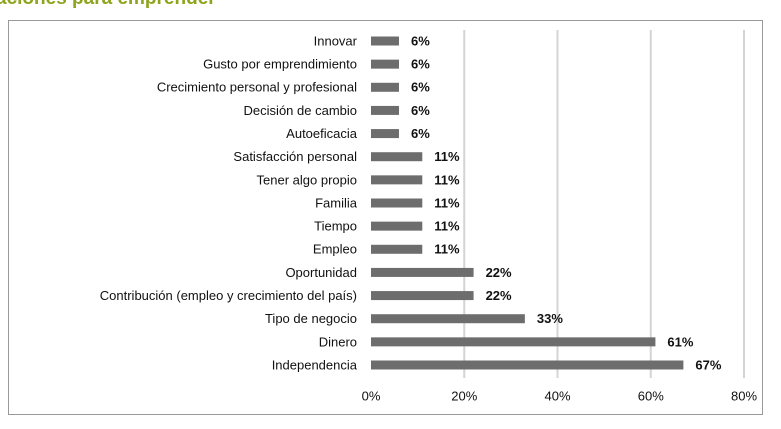  Describe the element at coordinates (338, 341) in the screenshot. I see `y-tick-label: Dinero` at that location.